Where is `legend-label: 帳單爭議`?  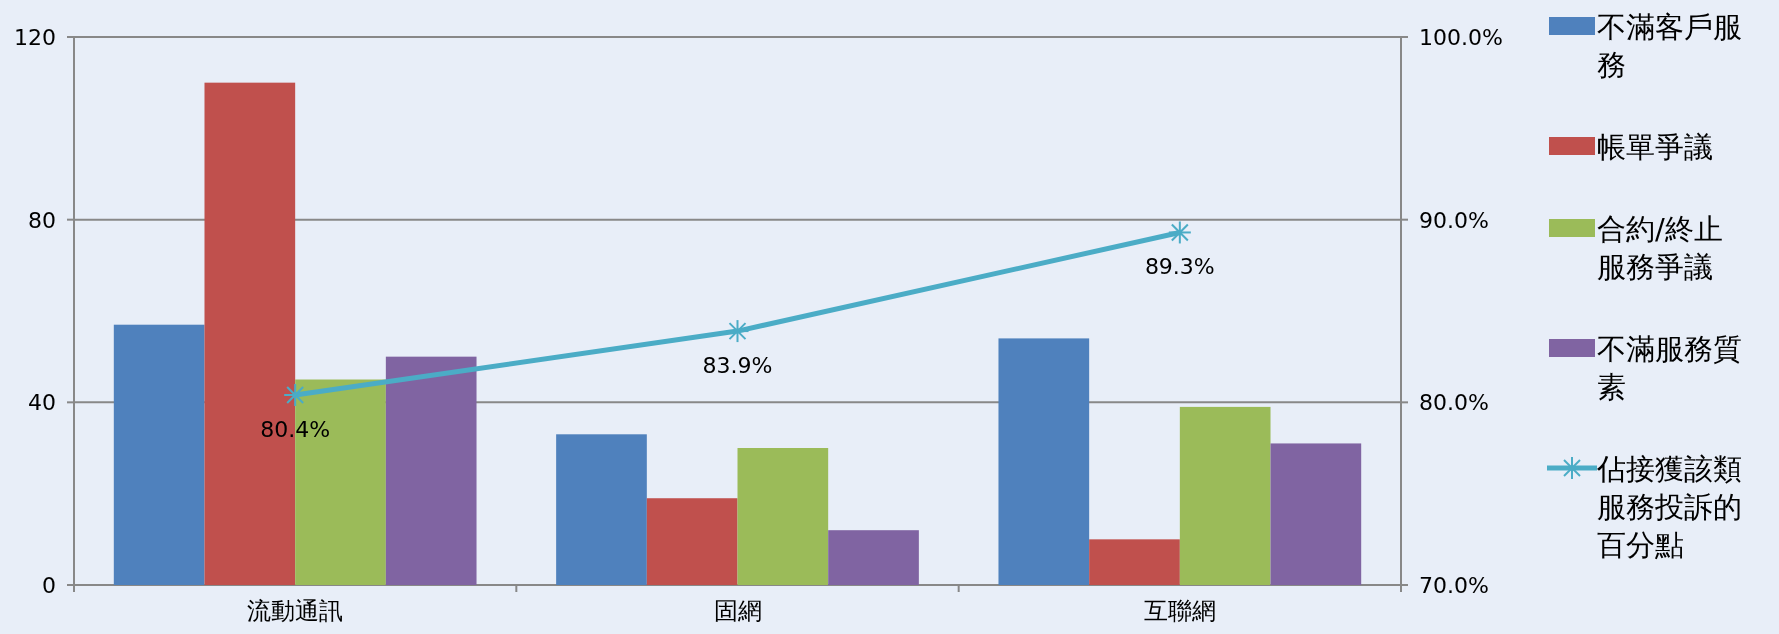 legend-label: 帳單爭議 is located at coordinates (1655, 147).